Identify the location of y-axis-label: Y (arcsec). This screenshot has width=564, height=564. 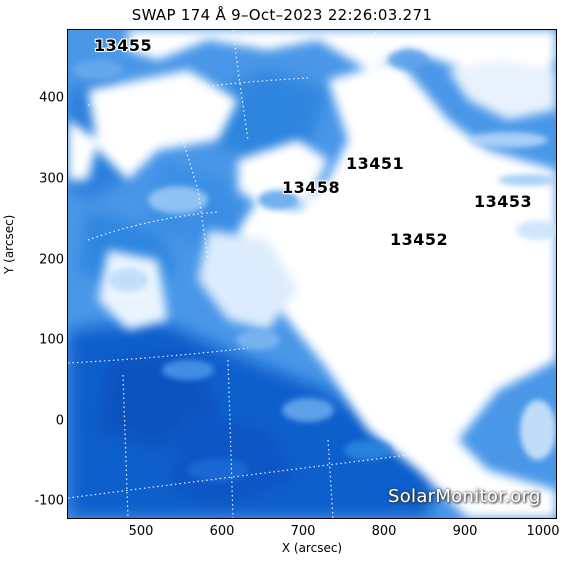
(9, 244).